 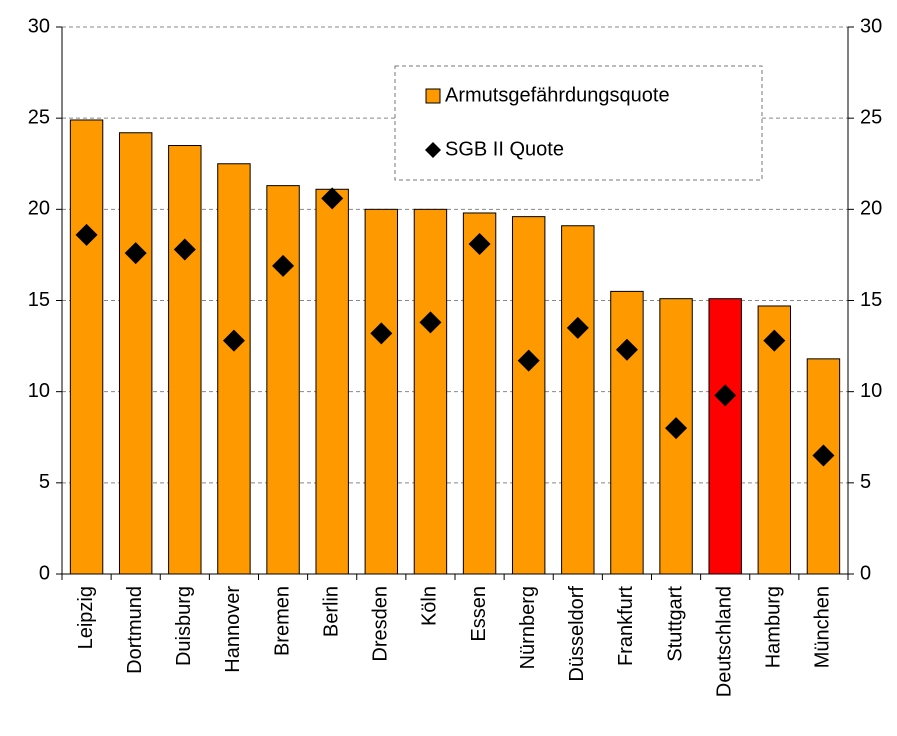 What do you see at coordinates (44, 573) in the screenshot?
I see `y-tick-label: 0` at bounding box center [44, 573].